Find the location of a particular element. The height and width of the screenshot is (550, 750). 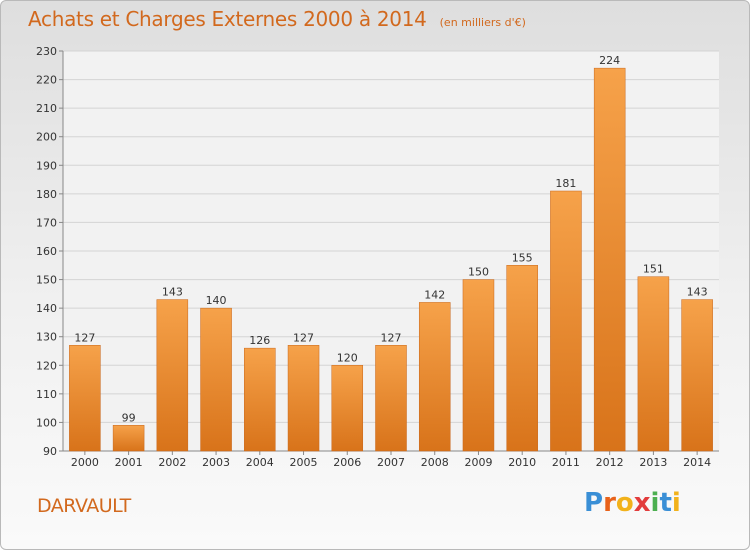

chart-subtitle: (en milliers d'€) is located at coordinates (482, 22).